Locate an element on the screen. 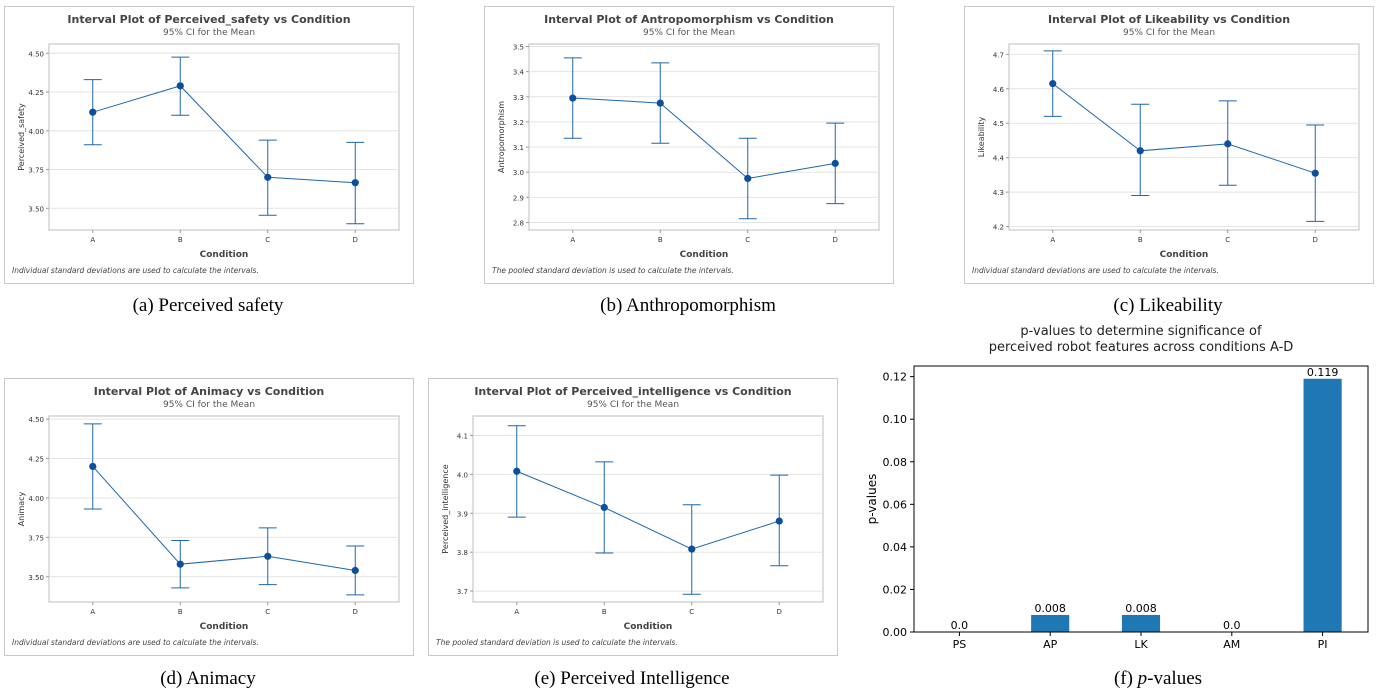 Image resolution: width=1380 pixels, height=698 pixels. bar-value-label: 0.008 is located at coordinates (1050, 608).